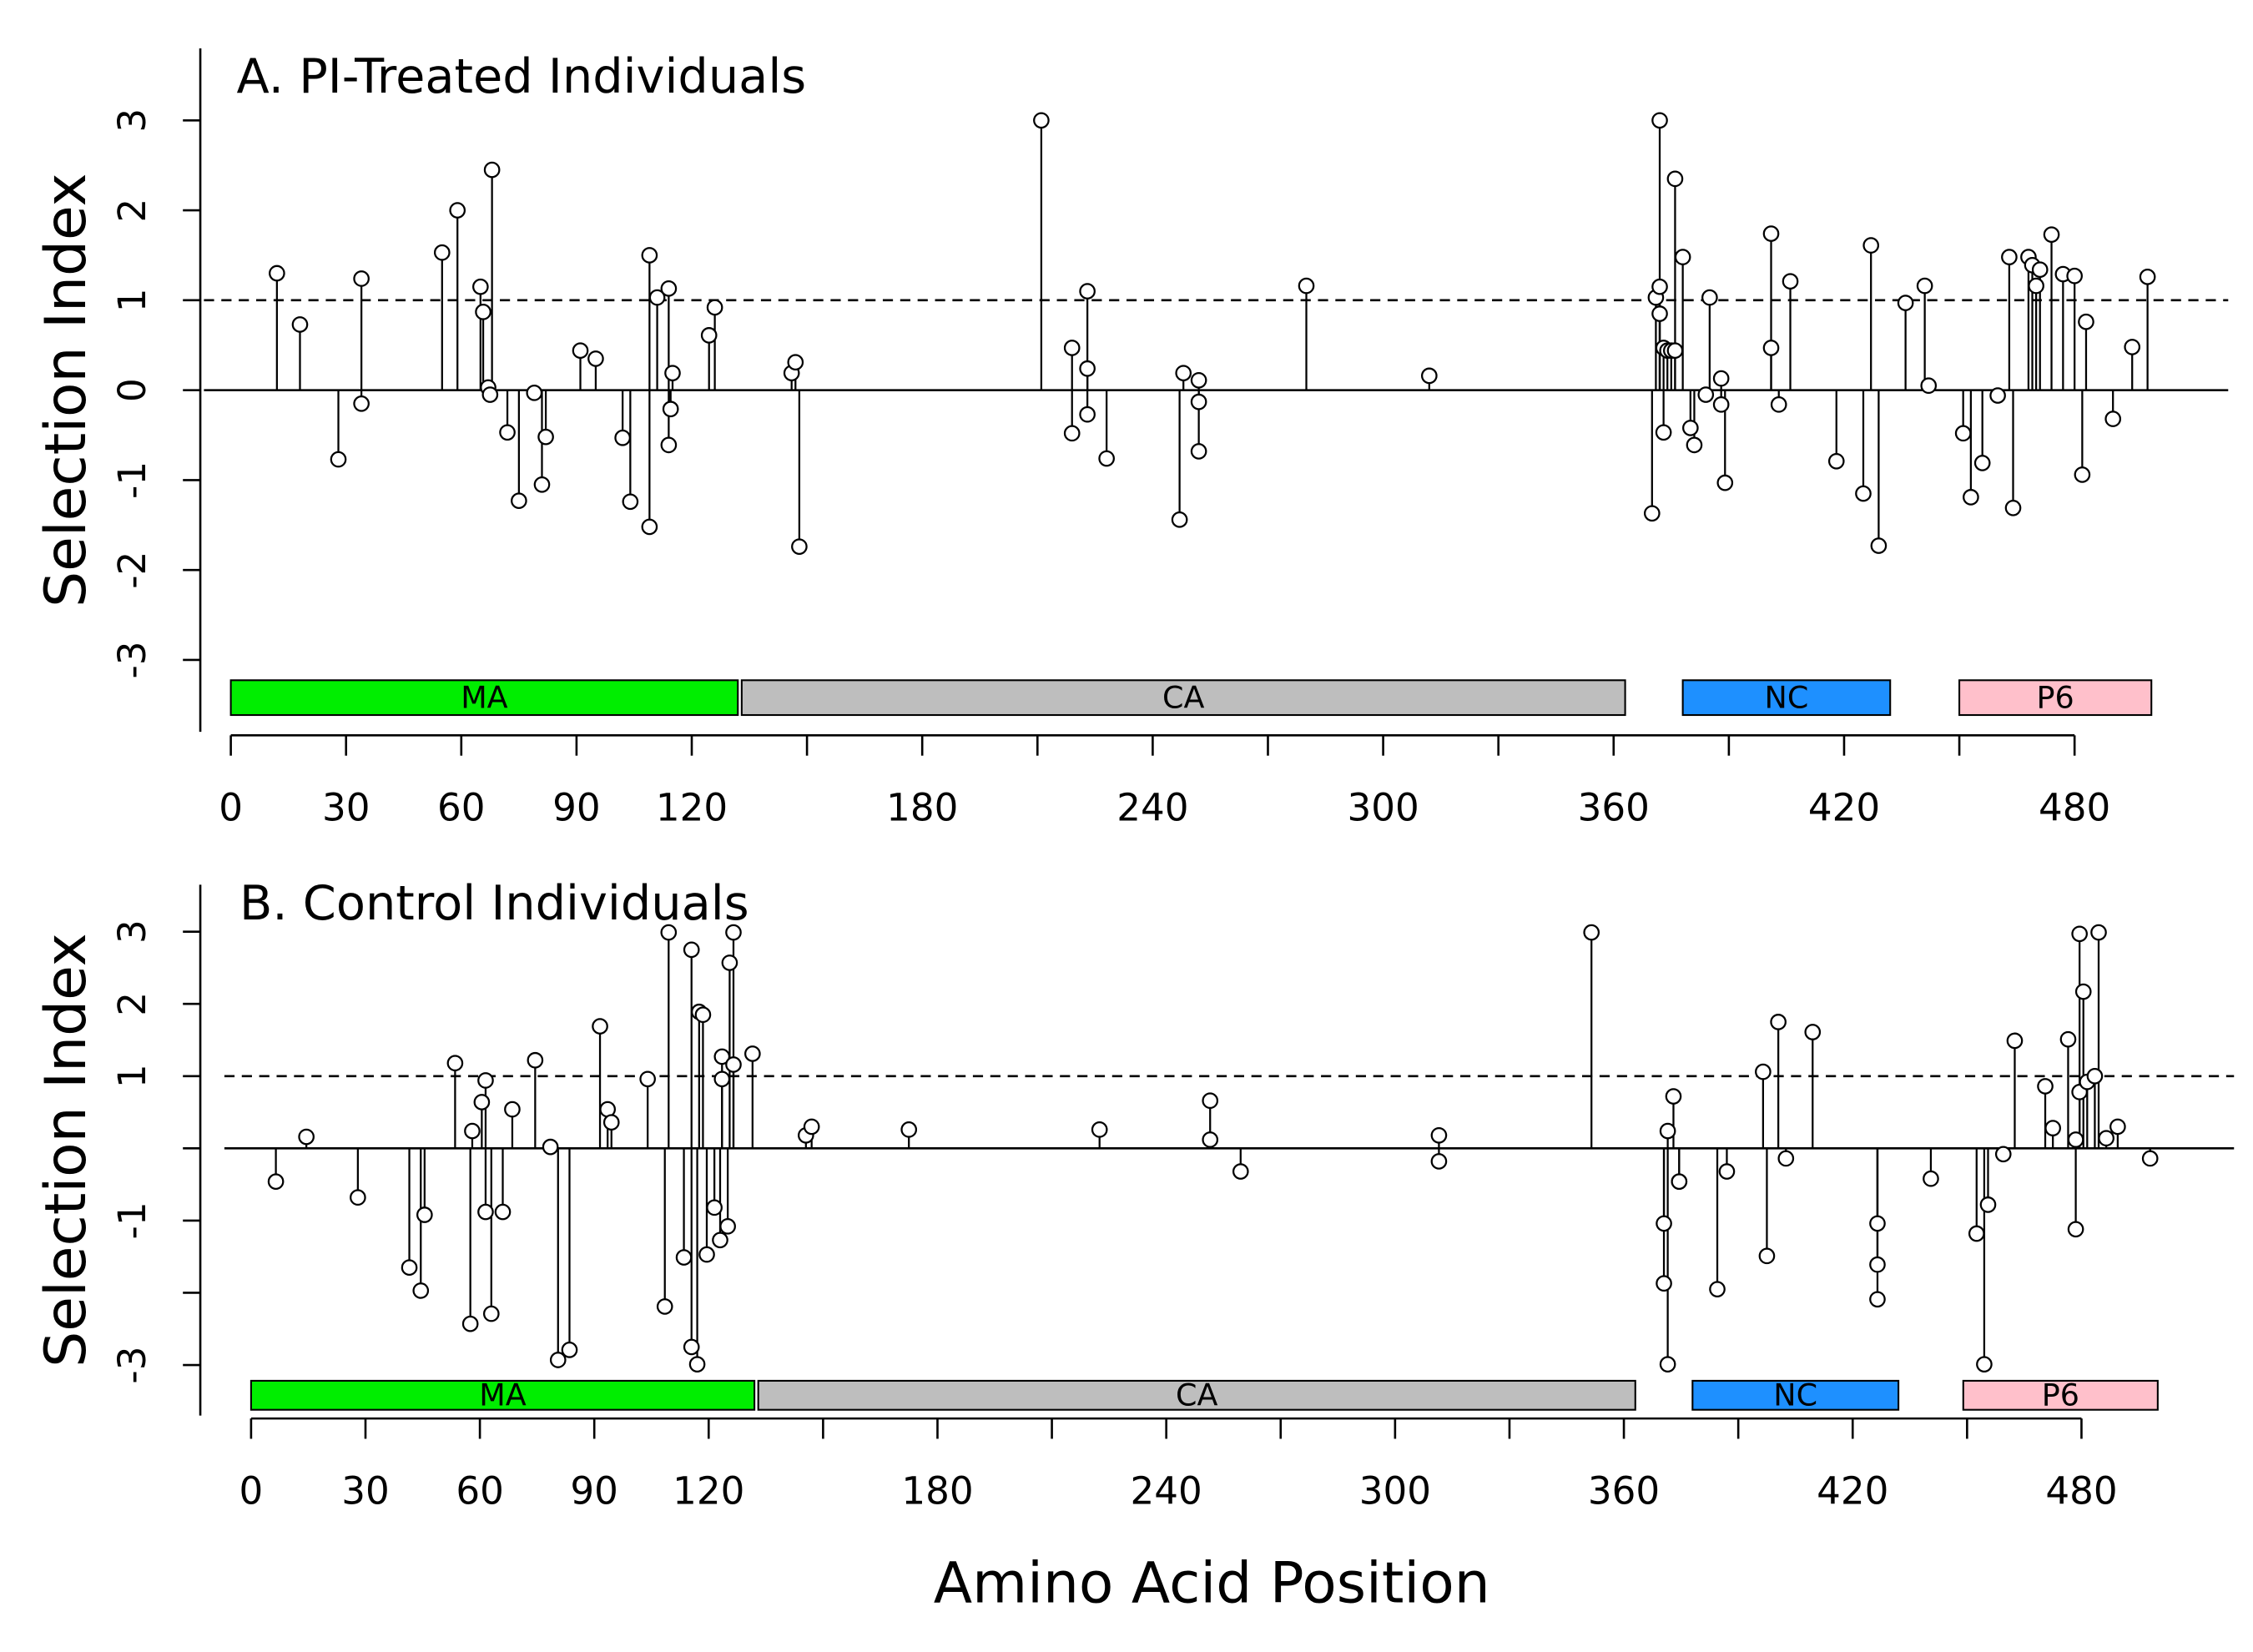 Image resolution: width=2253 pixels, height=1652 pixels. Describe the element at coordinates (1212, 1582) in the screenshot. I see `x-axis-title: Amino Acid Position` at that location.